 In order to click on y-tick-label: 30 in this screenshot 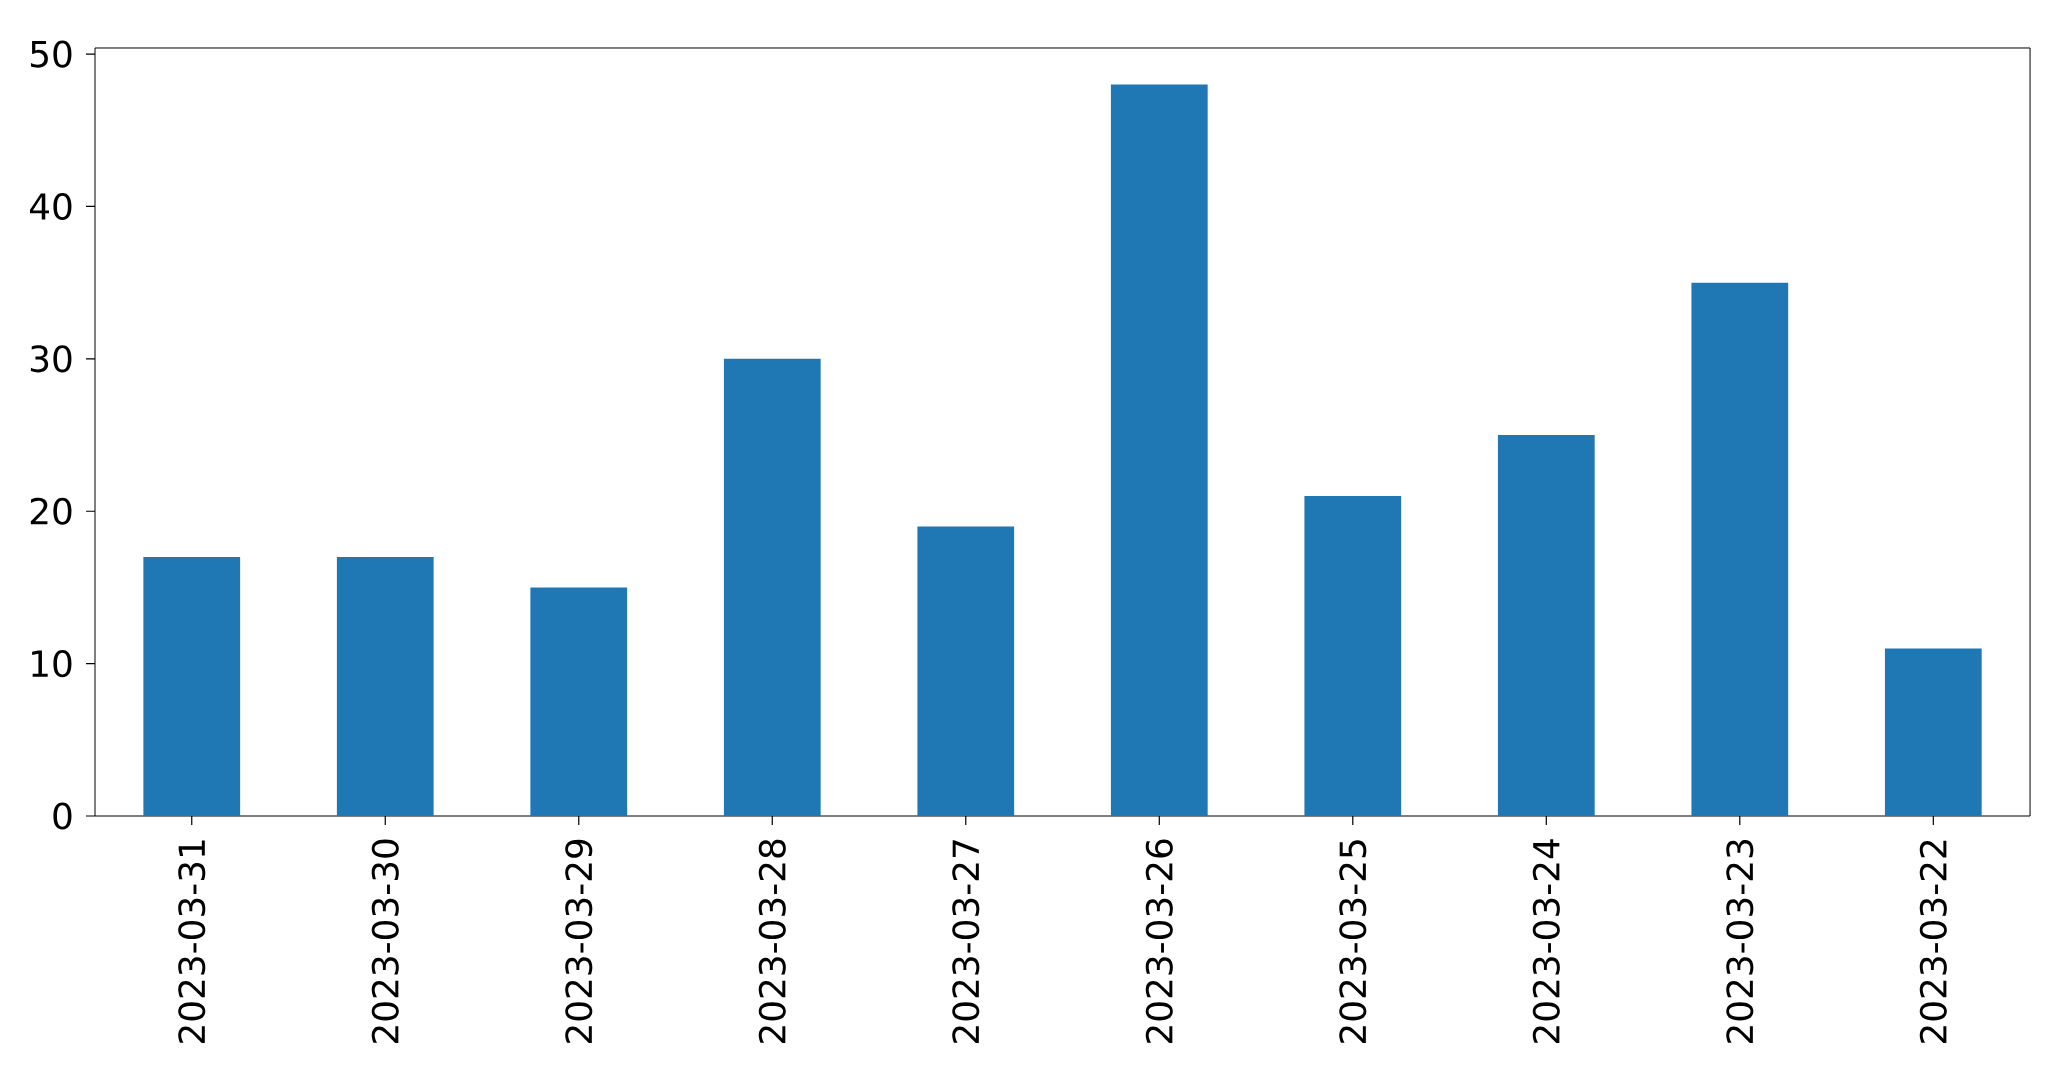, I will do `click(51, 359)`.